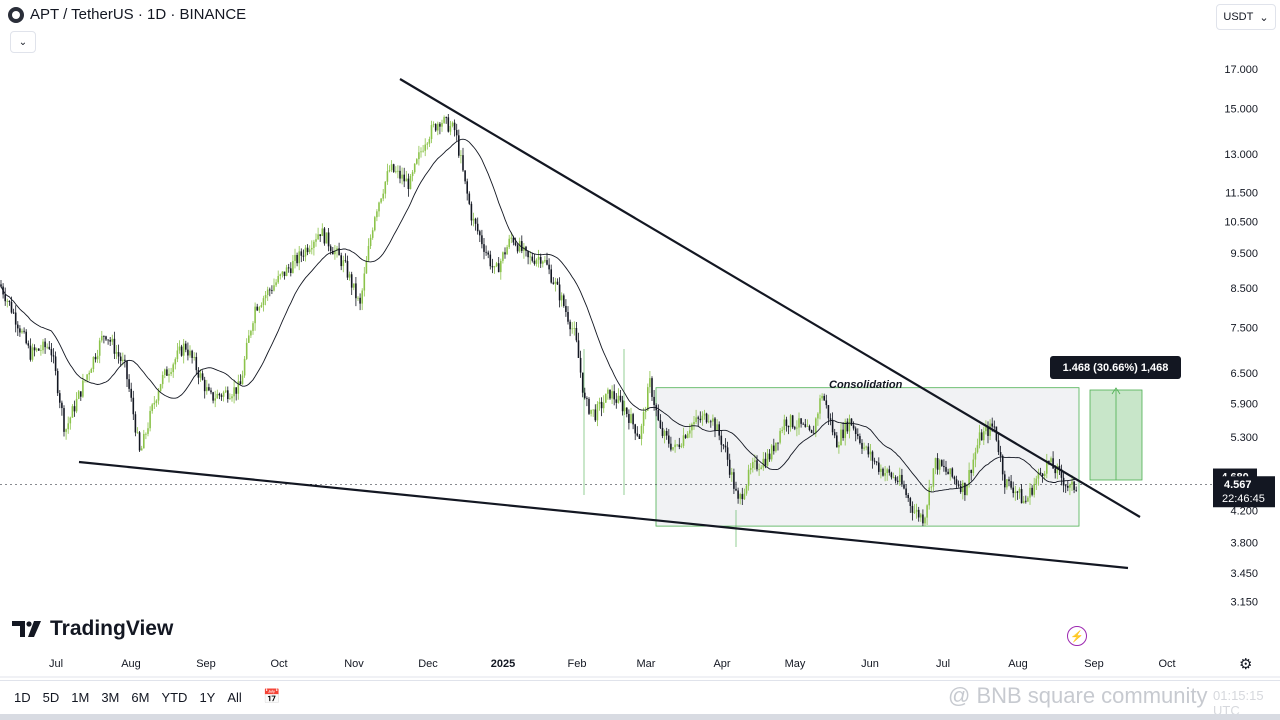 This screenshot has height=720, width=1280. What do you see at coordinates (174, 697) in the screenshot?
I see `range-button-ytd: YTD` at bounding box center [174, 697].